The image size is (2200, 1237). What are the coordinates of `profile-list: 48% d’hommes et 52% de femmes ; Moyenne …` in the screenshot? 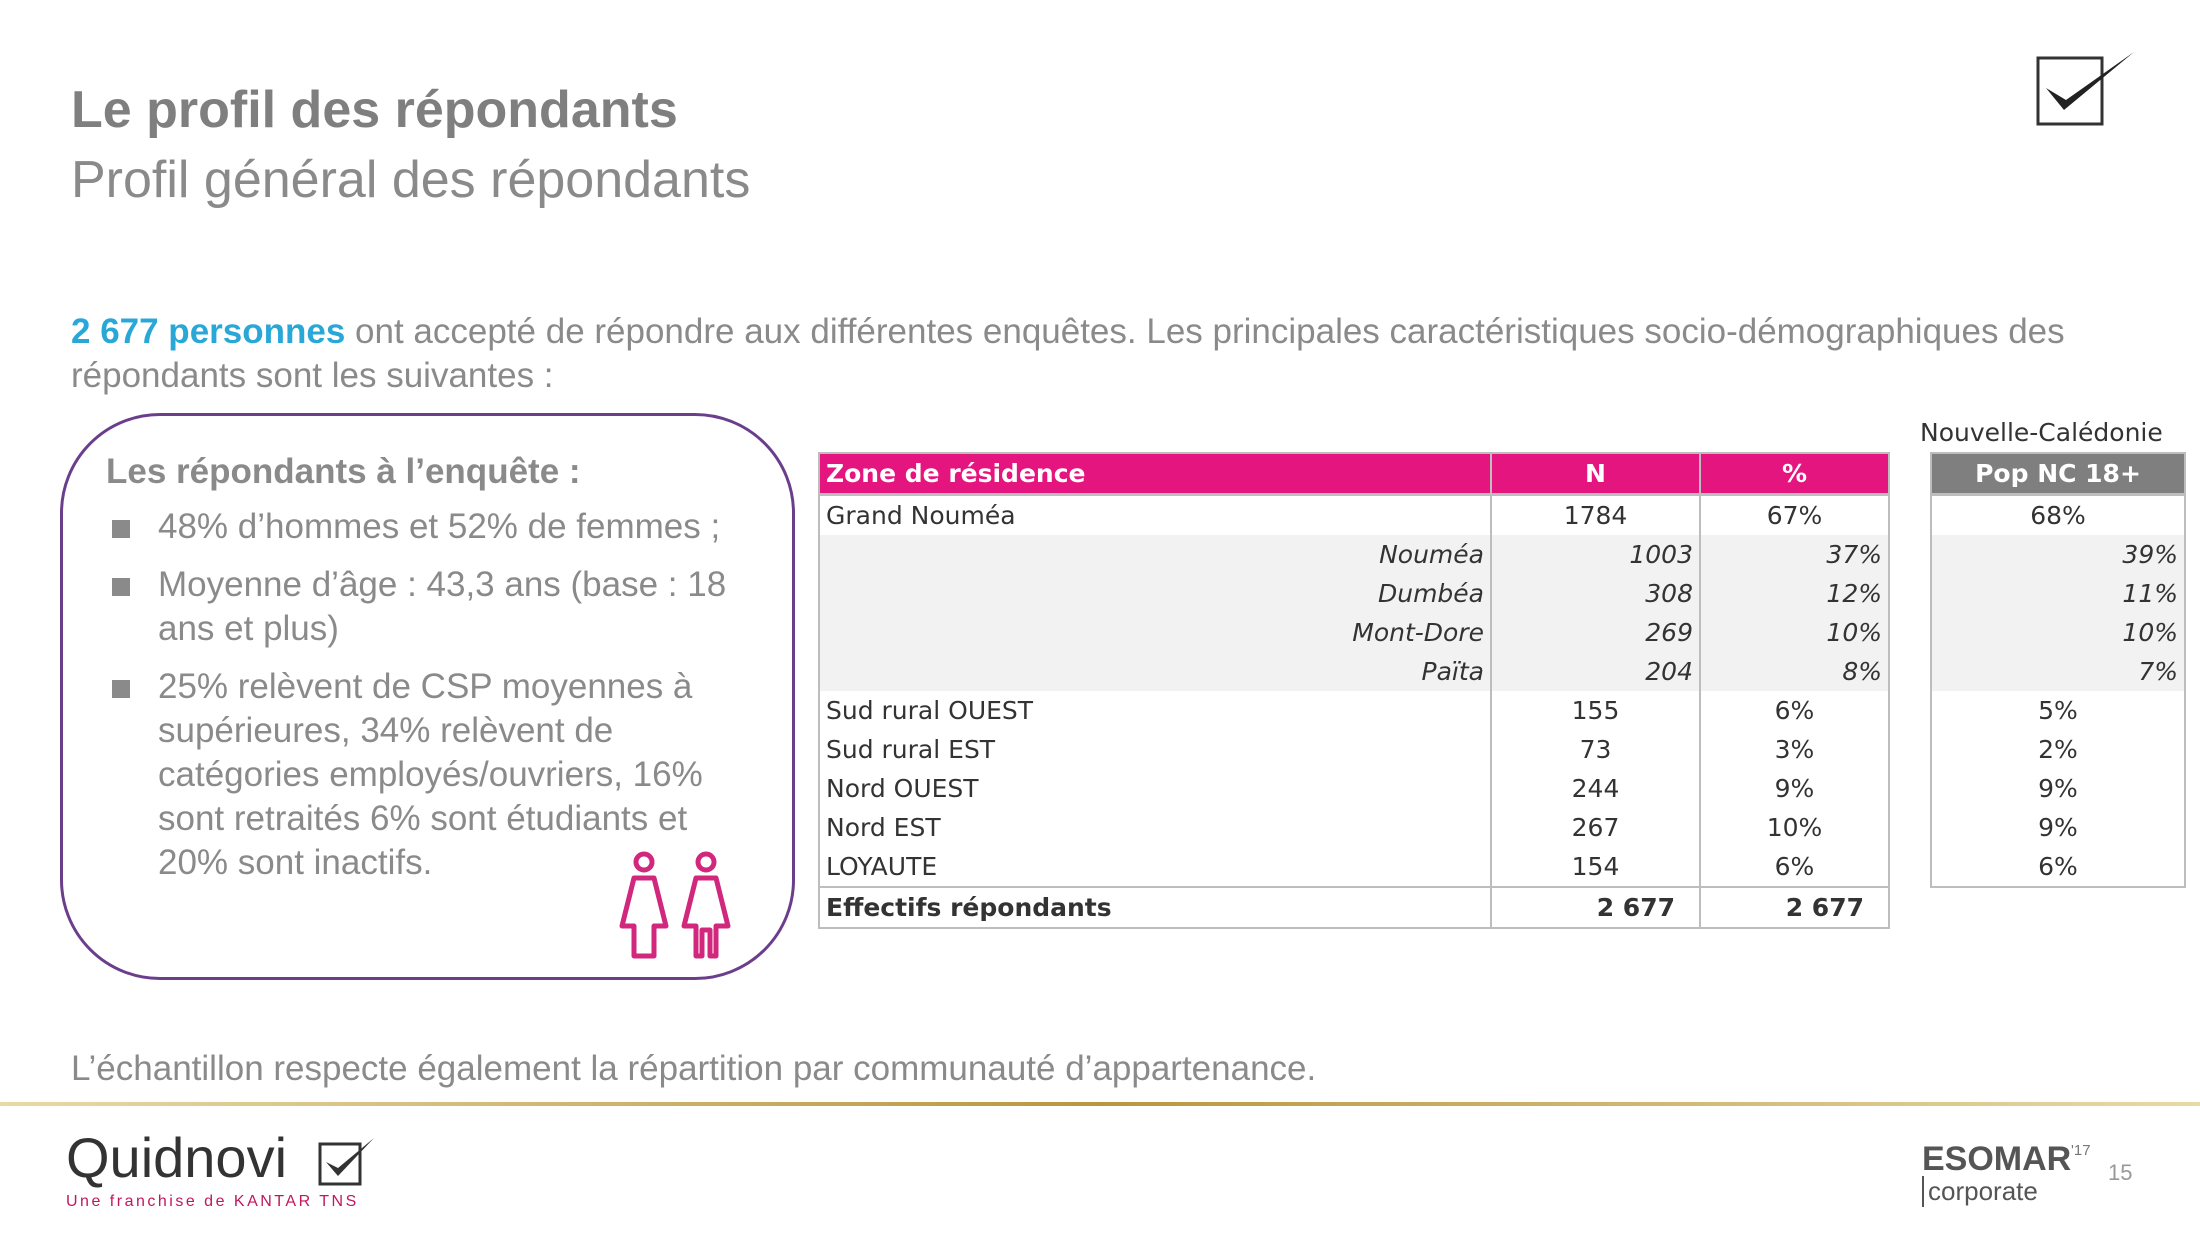 It's located at (436, 702).